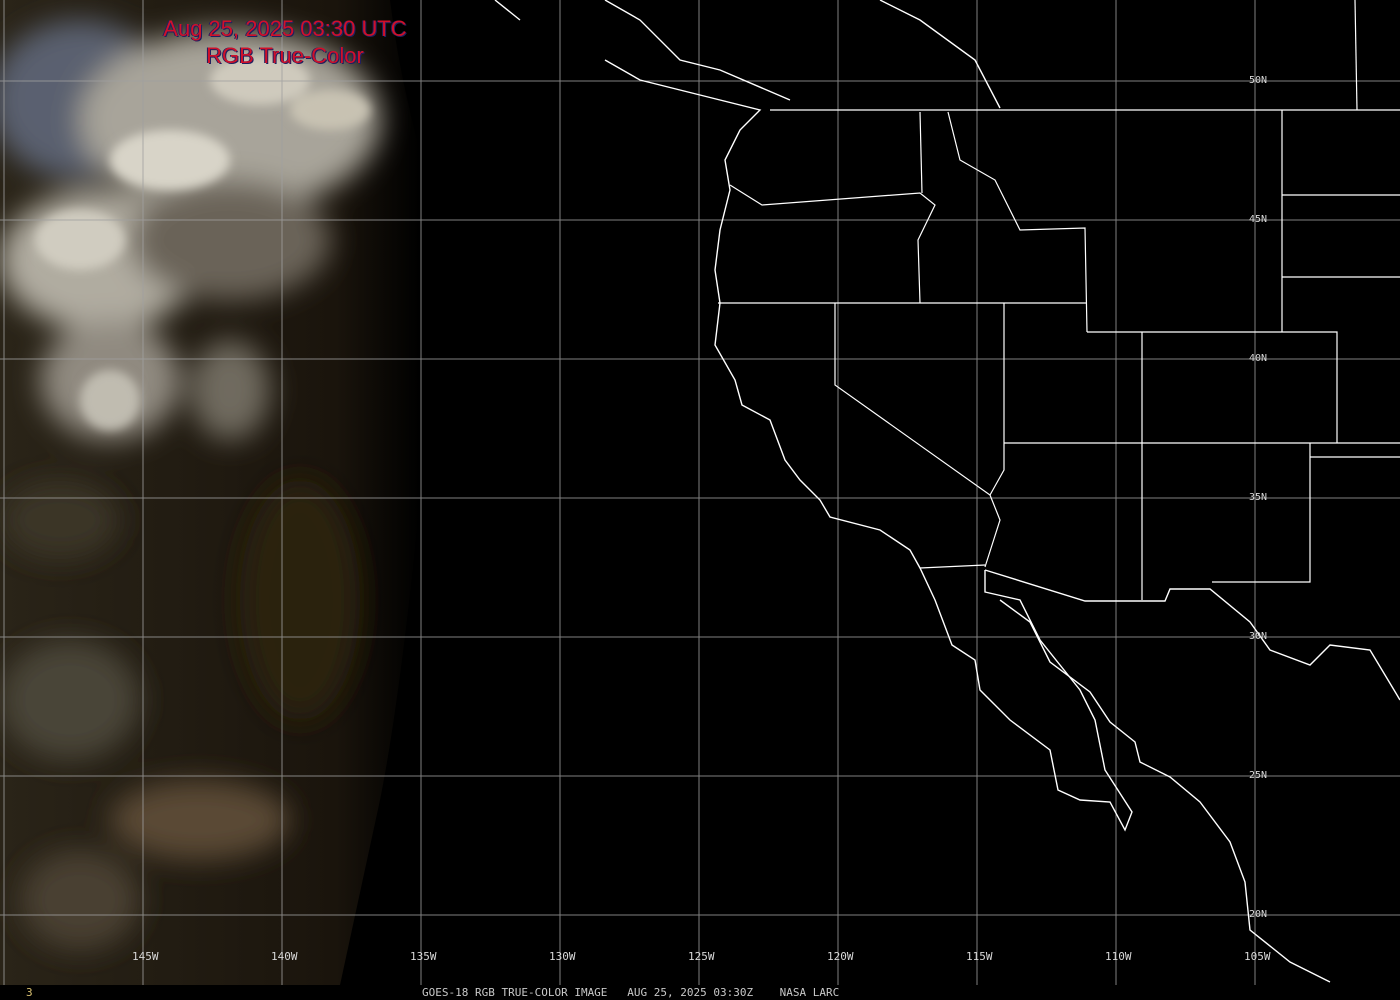 Image resolution: width=1400 pixels, height=1000 pixels. What do you see at coordinates (1118, 956) in the screenshot?
I see `lon-label: 110W` at bounding box center [1118, 956].